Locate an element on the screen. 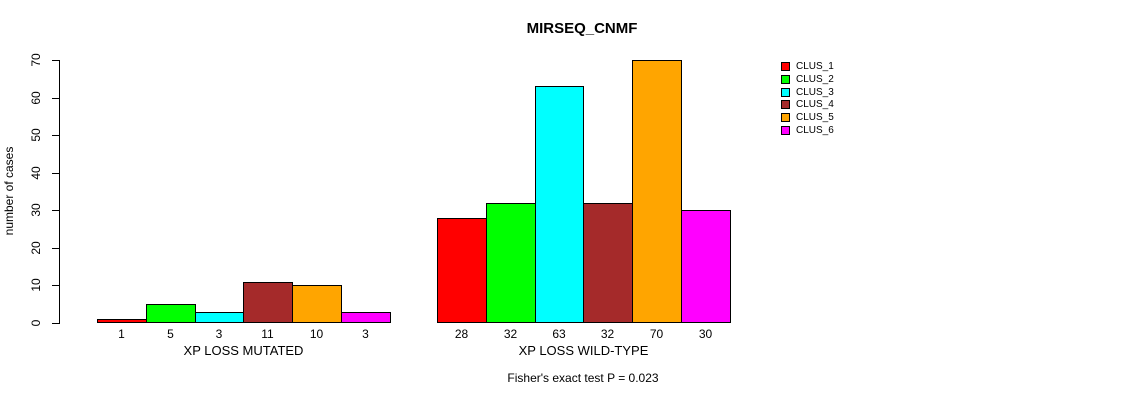  legend-item: CLUS_3 is located at coordinates (807, 92).